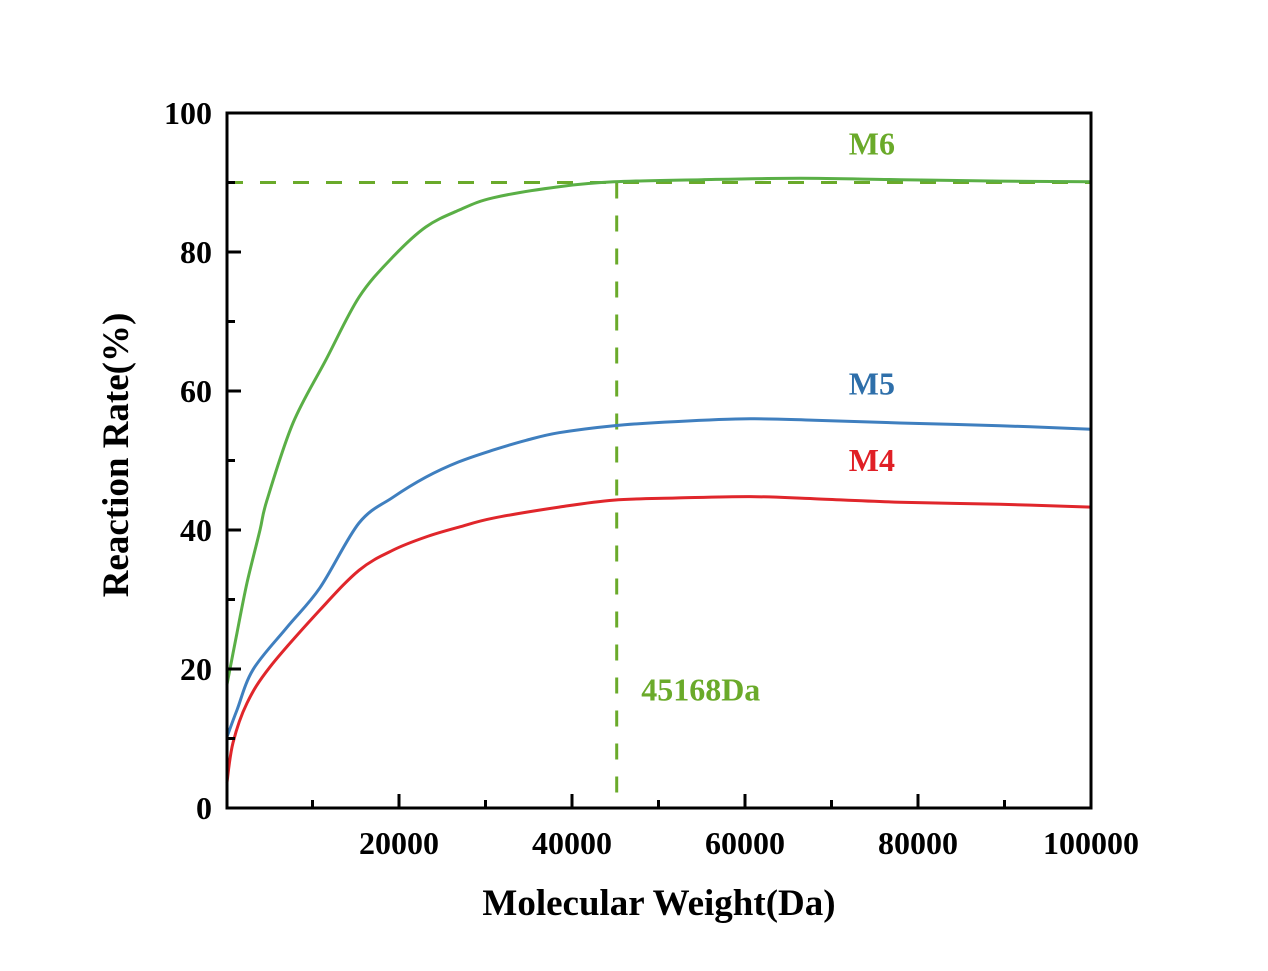 The image size is (1268, 971). What do you see at coordinates (872, 460) in the screenshot?
I see `series-label-m4: M4` at bounding box center [872, 460].